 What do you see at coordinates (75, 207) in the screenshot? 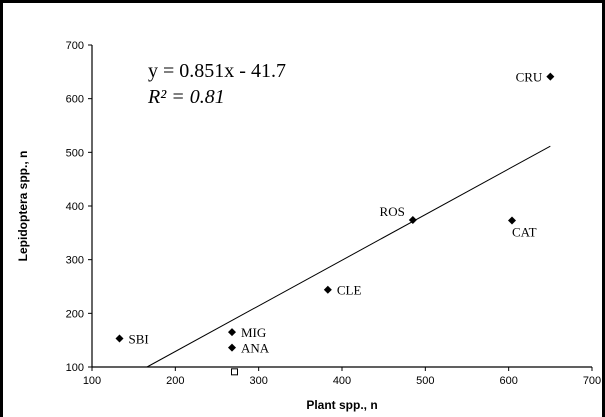
I see `y-tick-label: 400` at bounding box center [75, 207].